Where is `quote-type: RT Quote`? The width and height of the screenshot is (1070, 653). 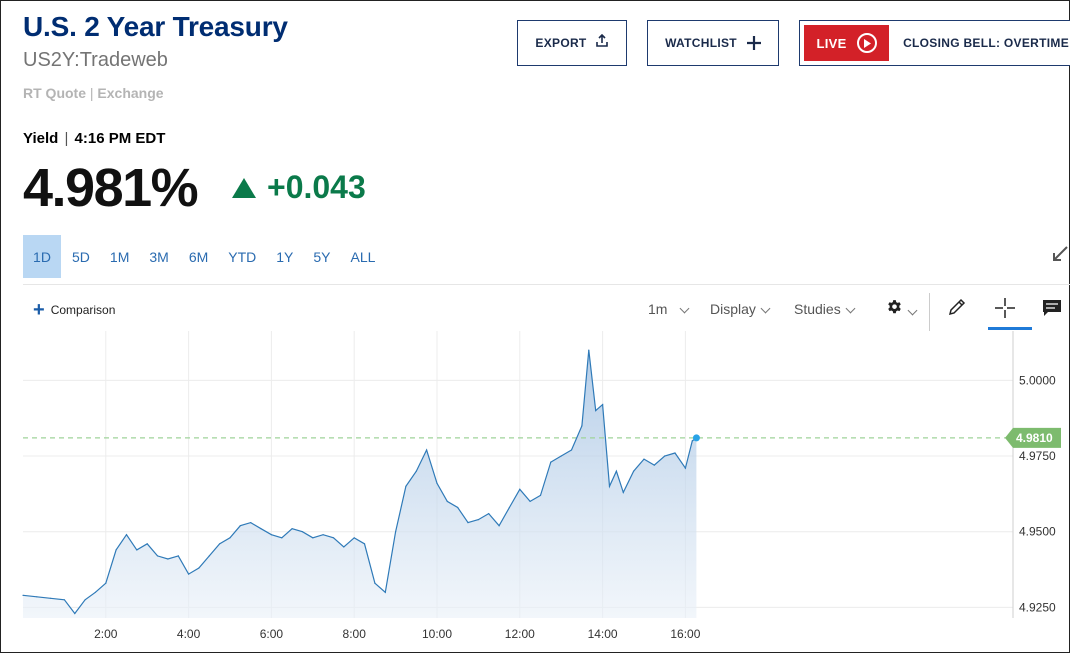 quote-type: RT Quote is located at coordinates (54, 93).